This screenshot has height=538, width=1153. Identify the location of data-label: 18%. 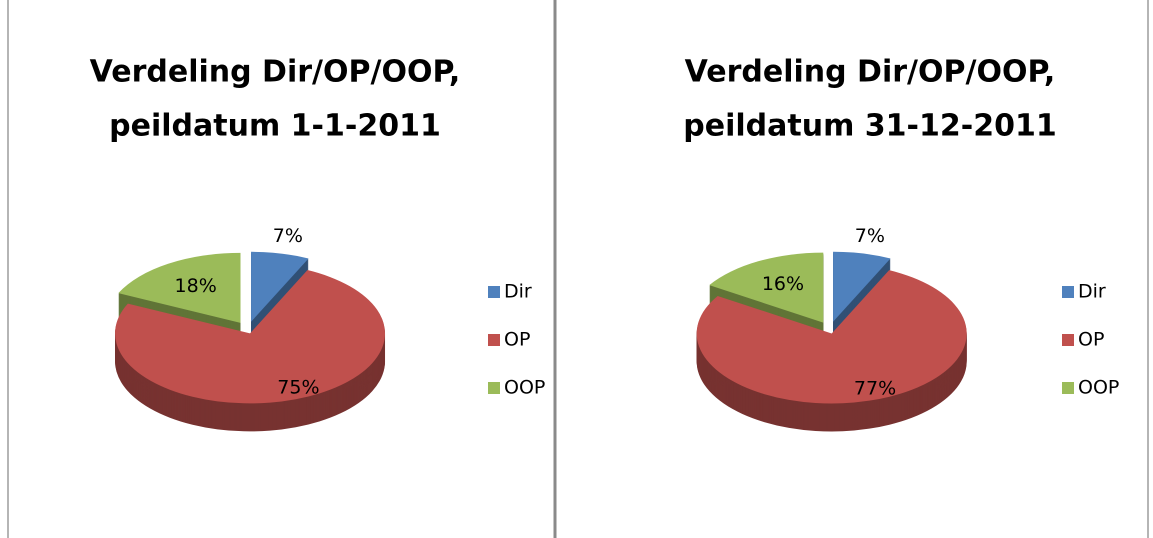
(196, 286).